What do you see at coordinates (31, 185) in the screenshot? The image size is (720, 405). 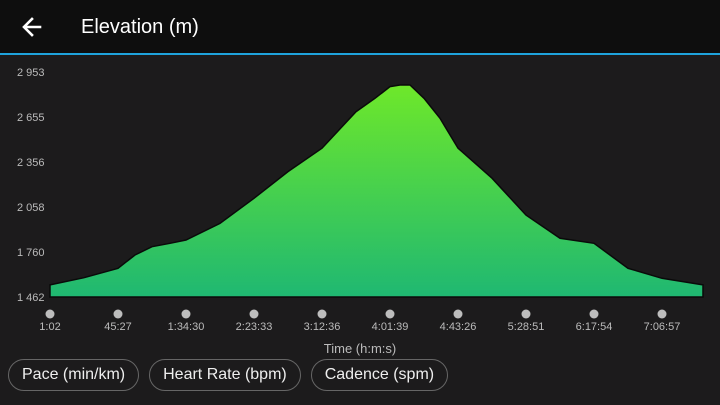 I see `y-axis: 1 462 1 760 2 058 2 356 2 655 2 953` at bounding box center [31, 185].